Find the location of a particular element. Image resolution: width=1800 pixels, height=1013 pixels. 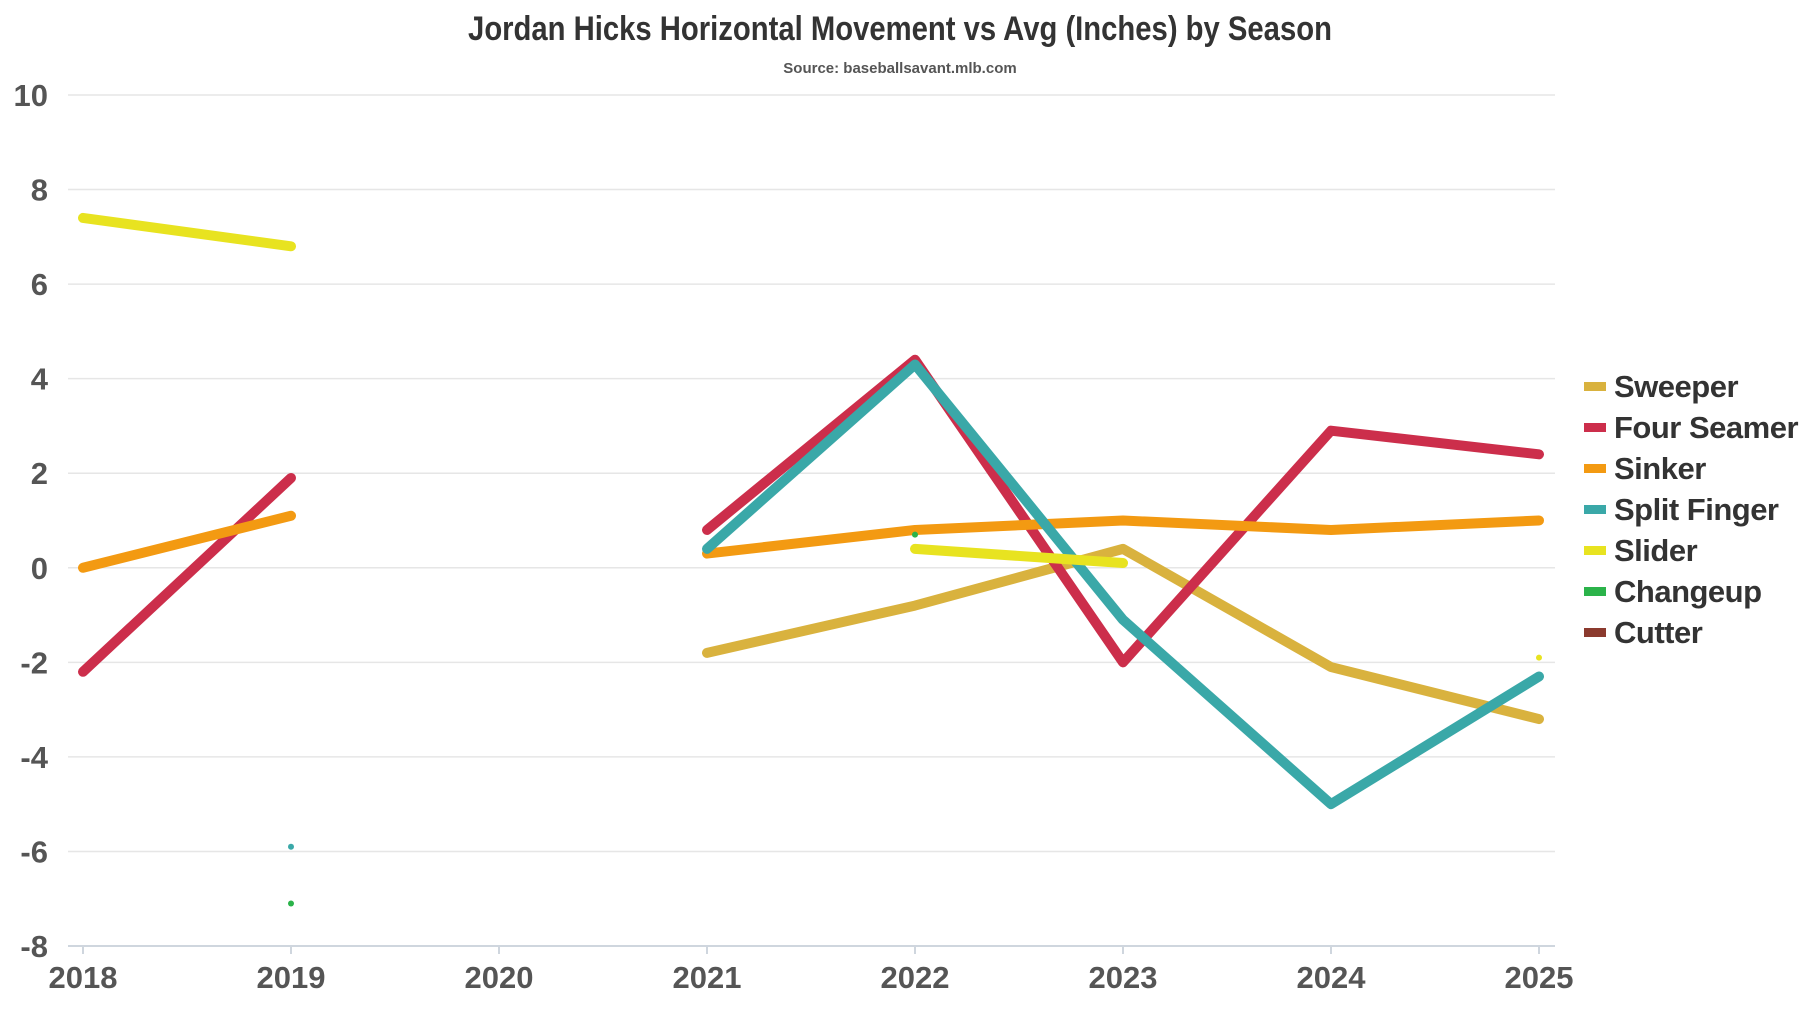

x-tick-label: 2020 is located at coordinates (499, 977).